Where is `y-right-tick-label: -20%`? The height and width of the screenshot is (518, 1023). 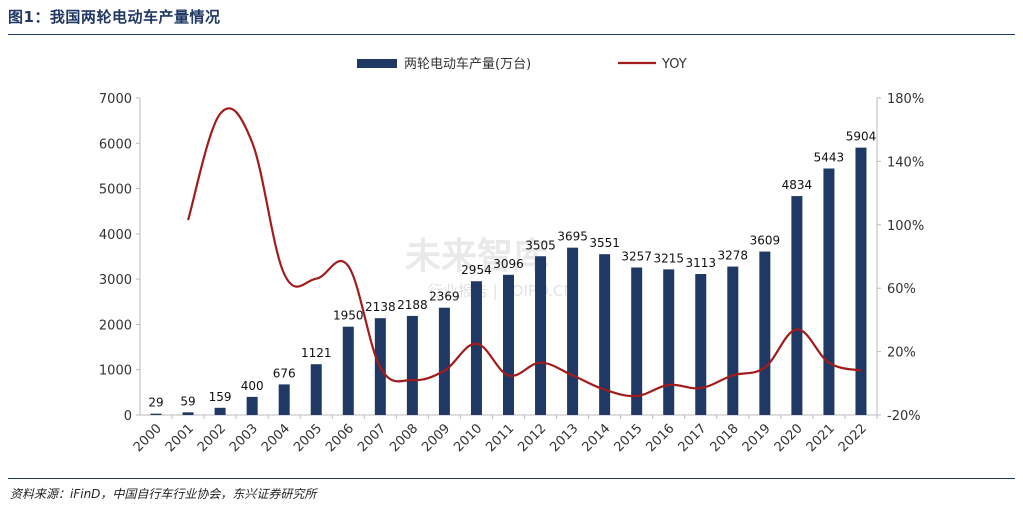 y-right-tick-label: -20% is located at coordinates (904, 416).